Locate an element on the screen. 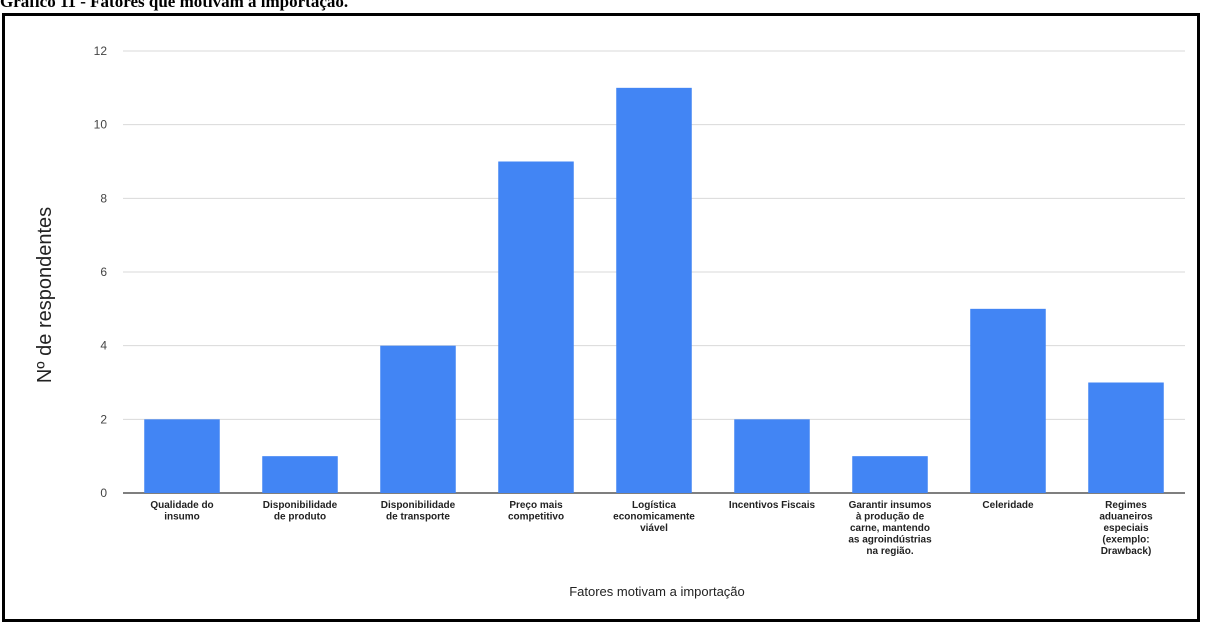 Image resolution: width=1206 pixels, height=626 pixels. y-tick-label: 0 is located at coordinates (103, 493).